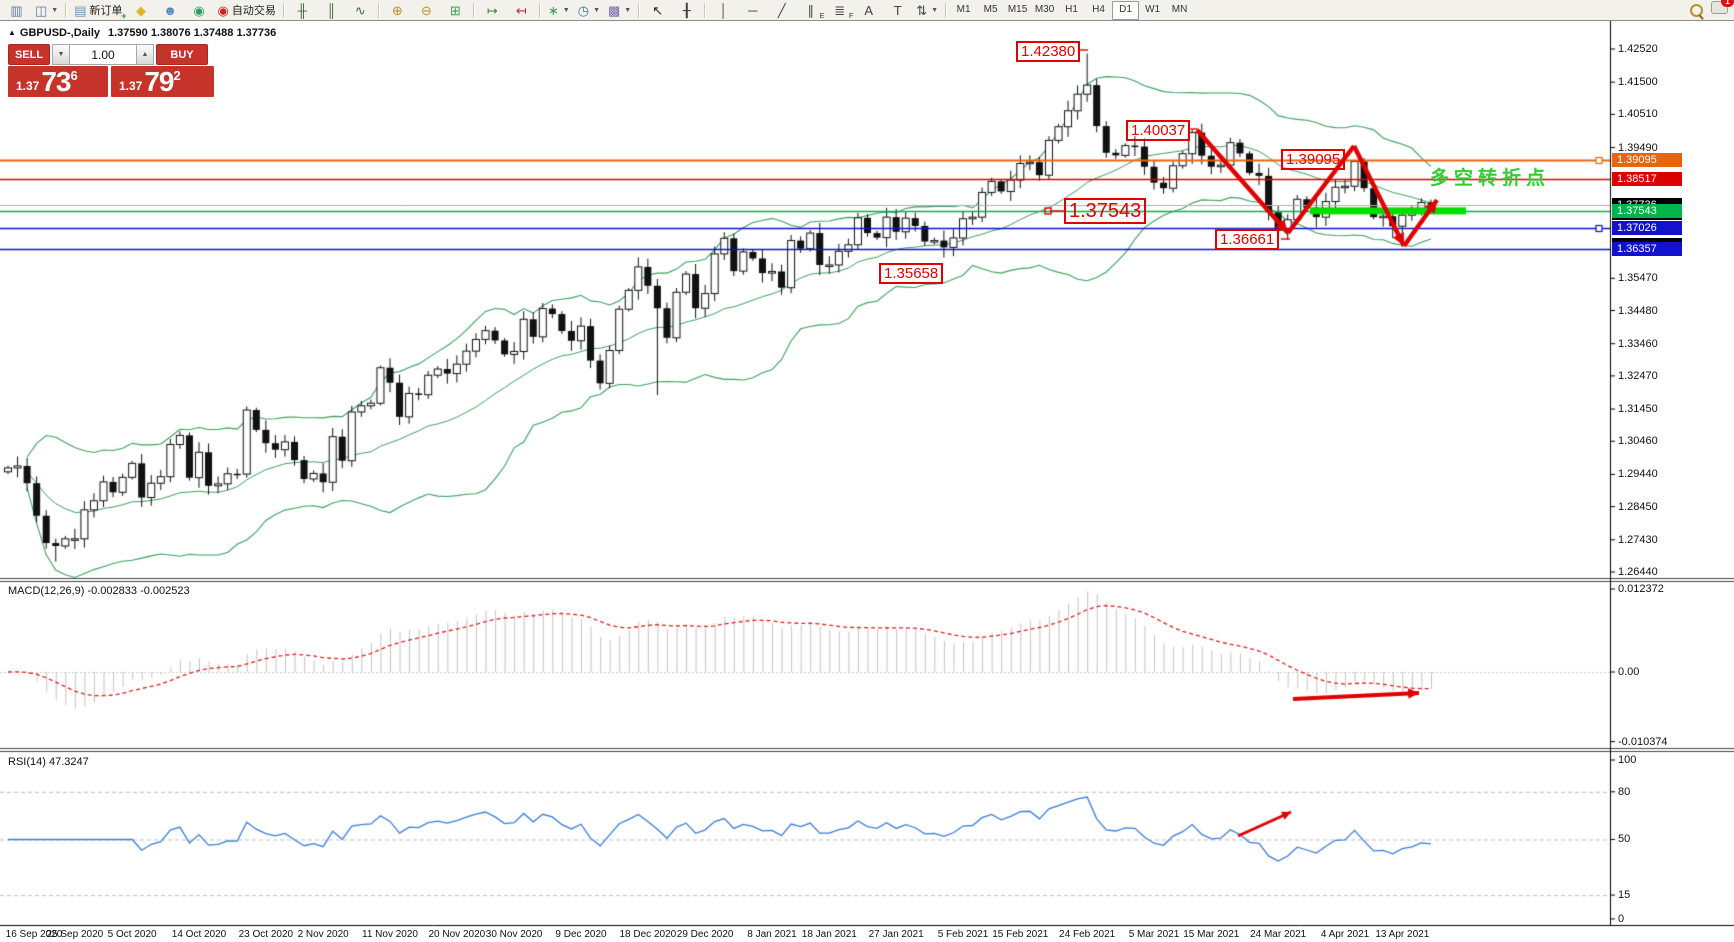 Image resolution: width=1734 pixels, height=942 pixels. Describe the element at coordinates (1629, 672) in the screenshot. I see `macd-axis-tick: 0.00` at that location.